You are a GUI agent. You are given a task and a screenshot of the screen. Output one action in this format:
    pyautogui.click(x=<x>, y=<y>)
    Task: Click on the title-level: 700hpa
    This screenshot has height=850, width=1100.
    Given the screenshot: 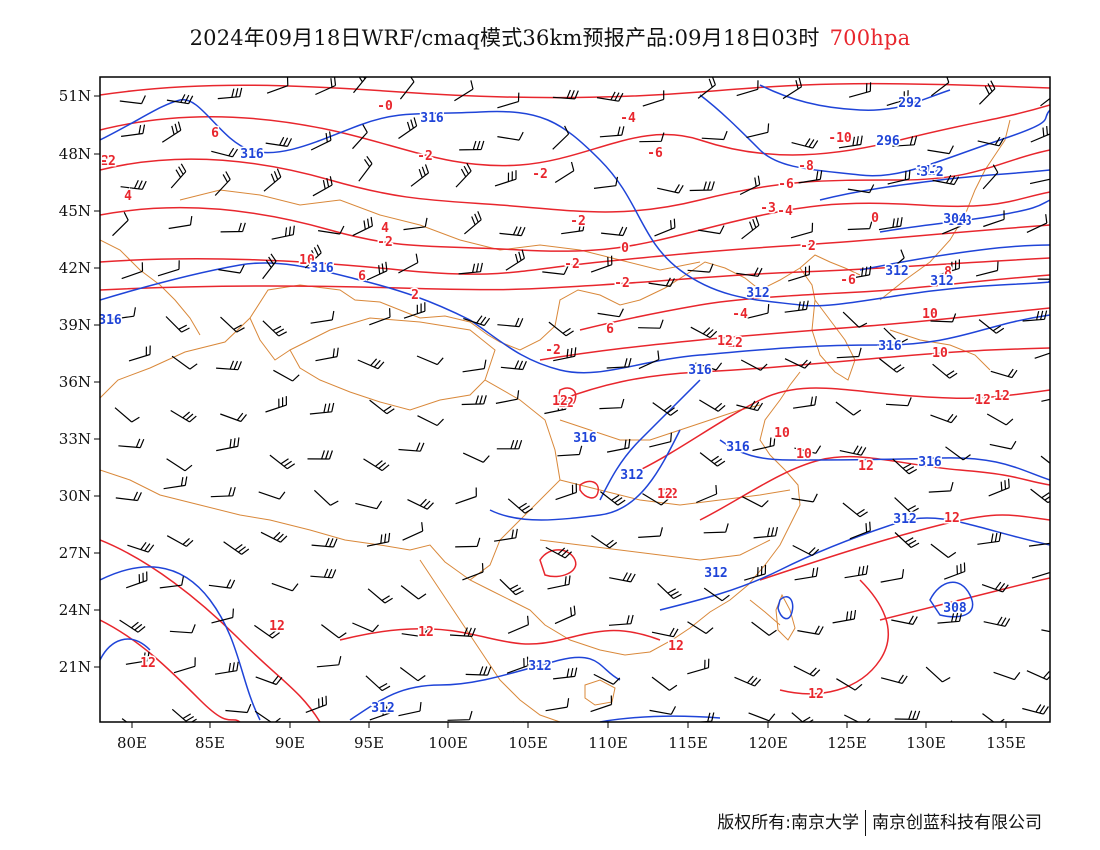 What is the action you would take?
    pyautogui.click(x=870, y=38)
    